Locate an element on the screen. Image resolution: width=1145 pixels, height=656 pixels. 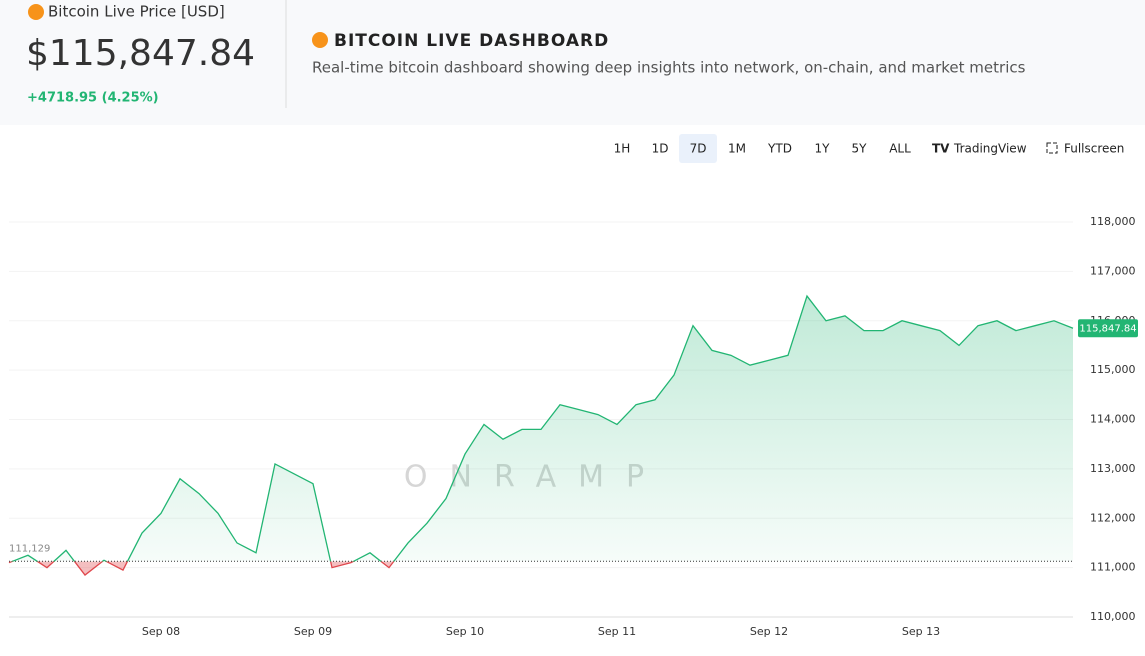
x-tick-label: Sep 08 is located at coordinates (161, 631).